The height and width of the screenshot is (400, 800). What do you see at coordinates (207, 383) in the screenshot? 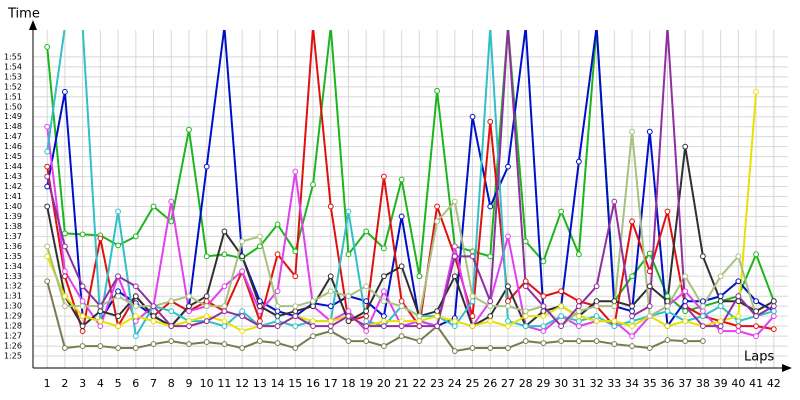
I see `x-tick-label: 10` at bounding box center [207, 383].